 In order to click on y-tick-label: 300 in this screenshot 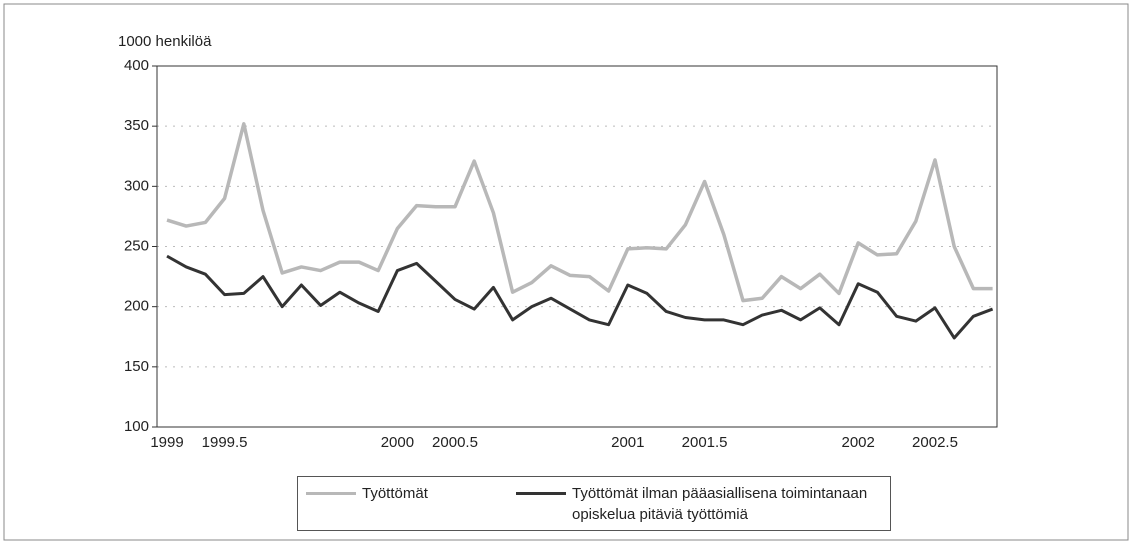, I will do `click(136, 185)`.